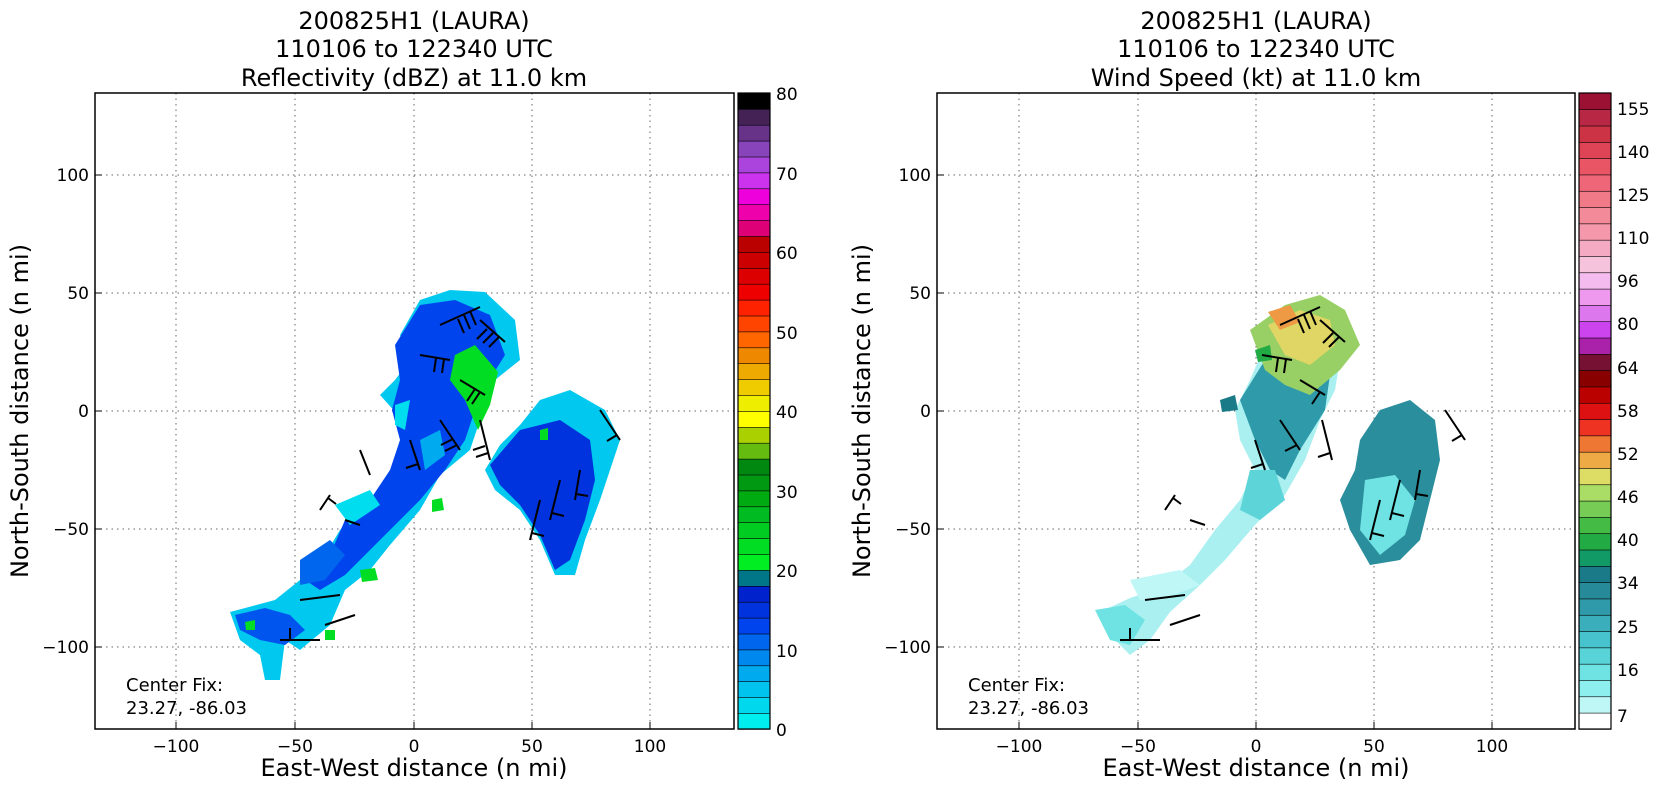  What do you see at coordinates (754, 411) in the screenshot?
I see `reflectivity-colorbar-frame` at bounding box center [754, 411].